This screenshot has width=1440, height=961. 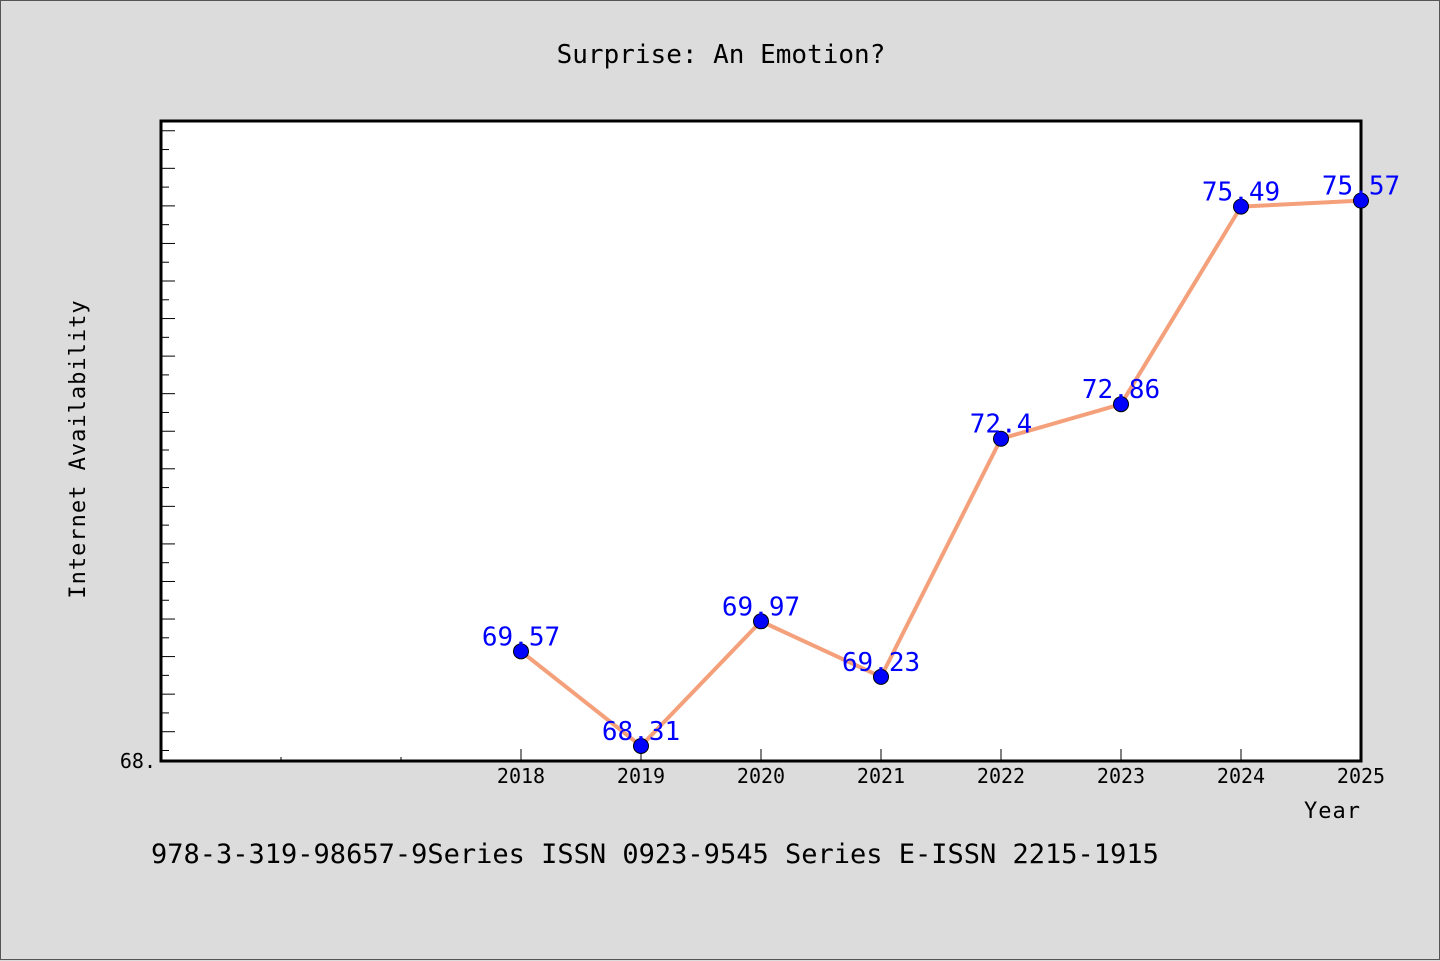 I want to click on data-label: 72.86, so click(x=1121, y=390).